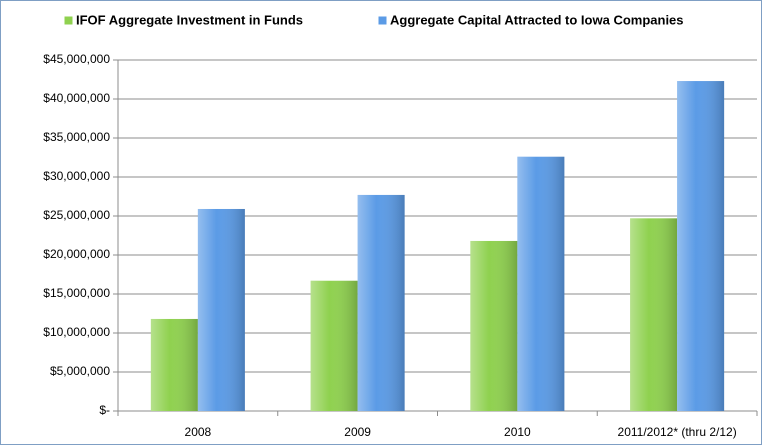 The height and width of the screenshot is (445, 762). I want to click on y-tick-label: $15,000,000, so click(76, 293).